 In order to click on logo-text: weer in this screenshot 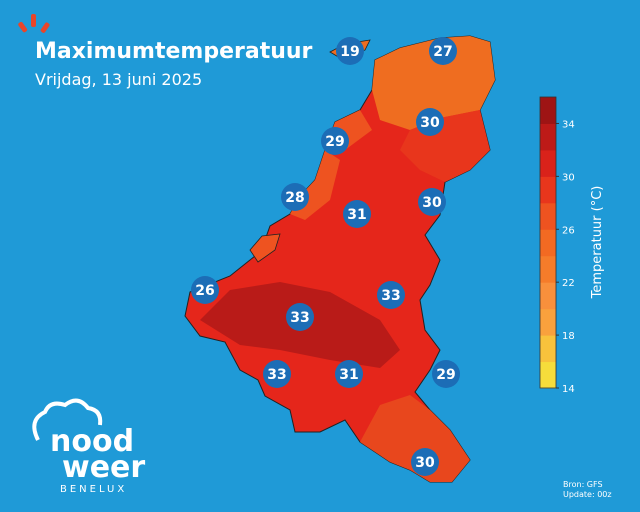, I will do `click(103, 467)`.